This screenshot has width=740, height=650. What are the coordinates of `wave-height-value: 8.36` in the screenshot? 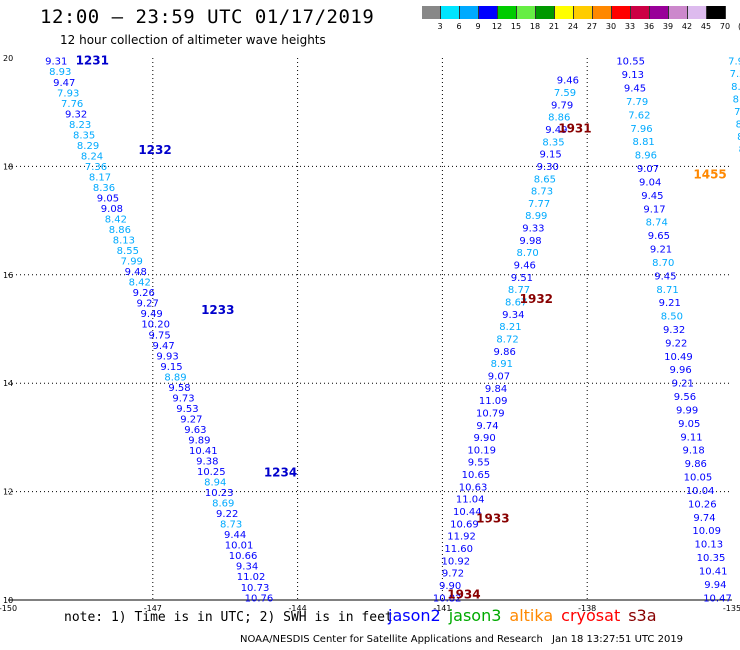 It's located at (104, 188).